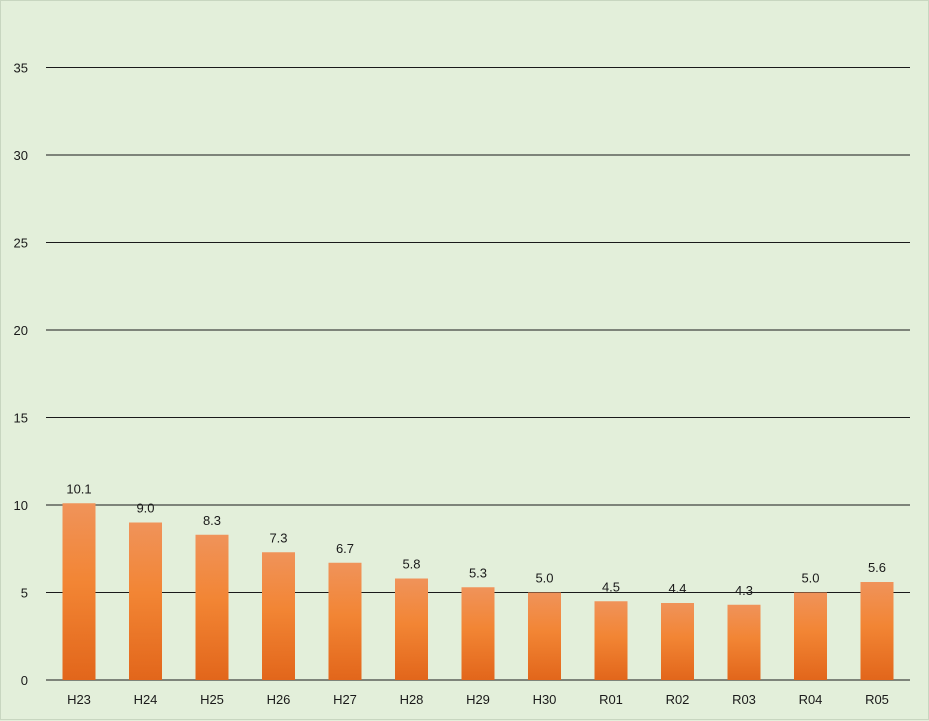  Describe the element at coordinates (78, 488) in the screenshot. I see `data-label-H23: 10.1` at that location.